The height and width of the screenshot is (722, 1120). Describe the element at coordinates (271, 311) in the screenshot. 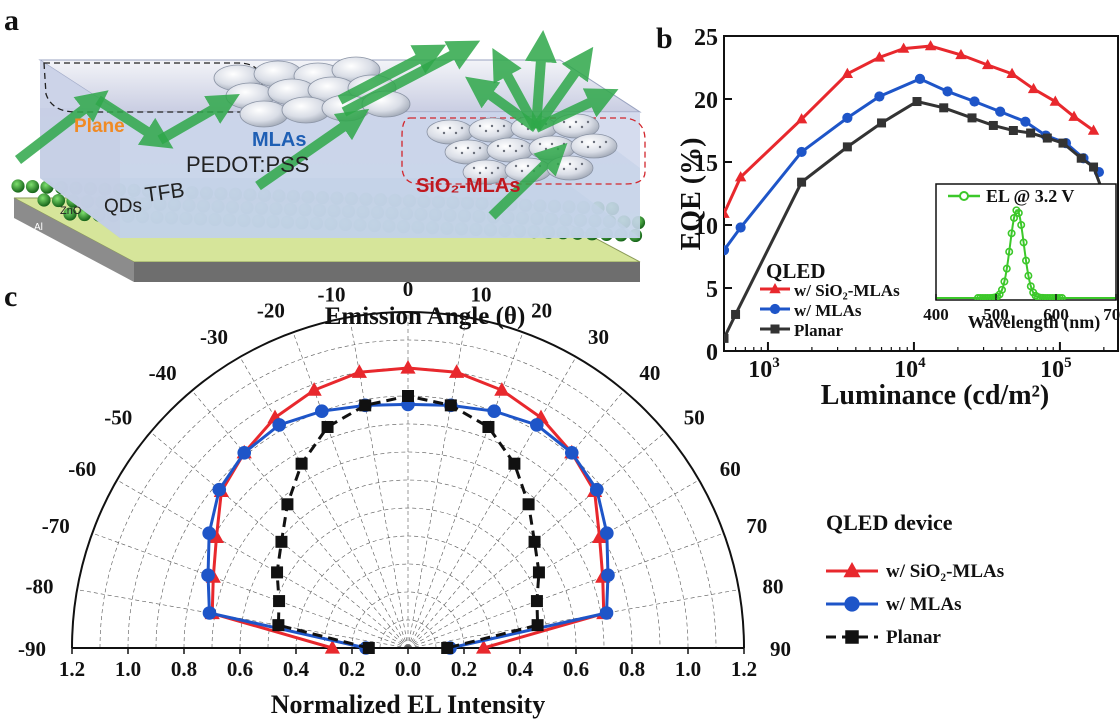

I see `polar-angle-label: -20` at that location.